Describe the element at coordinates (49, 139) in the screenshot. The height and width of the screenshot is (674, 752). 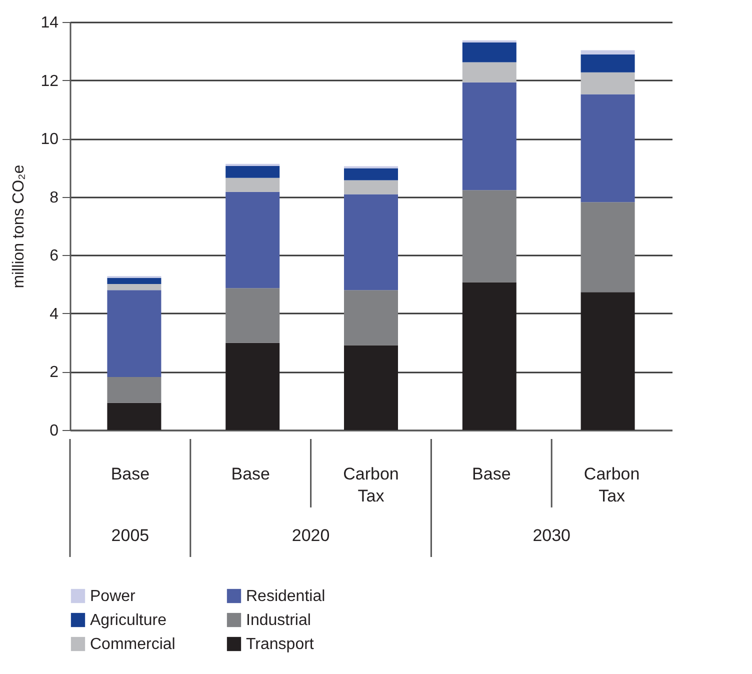
I see `y-tick-label: 10` at that location.